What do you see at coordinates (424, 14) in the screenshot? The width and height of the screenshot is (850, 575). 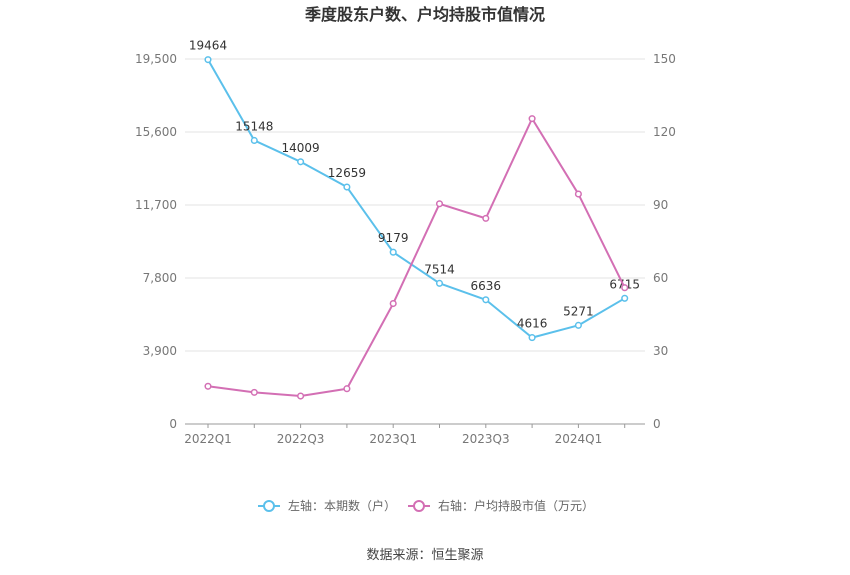 I see `chart-title: 季度股东户数、户均持股市值情况` at bounding box center [424, 14].